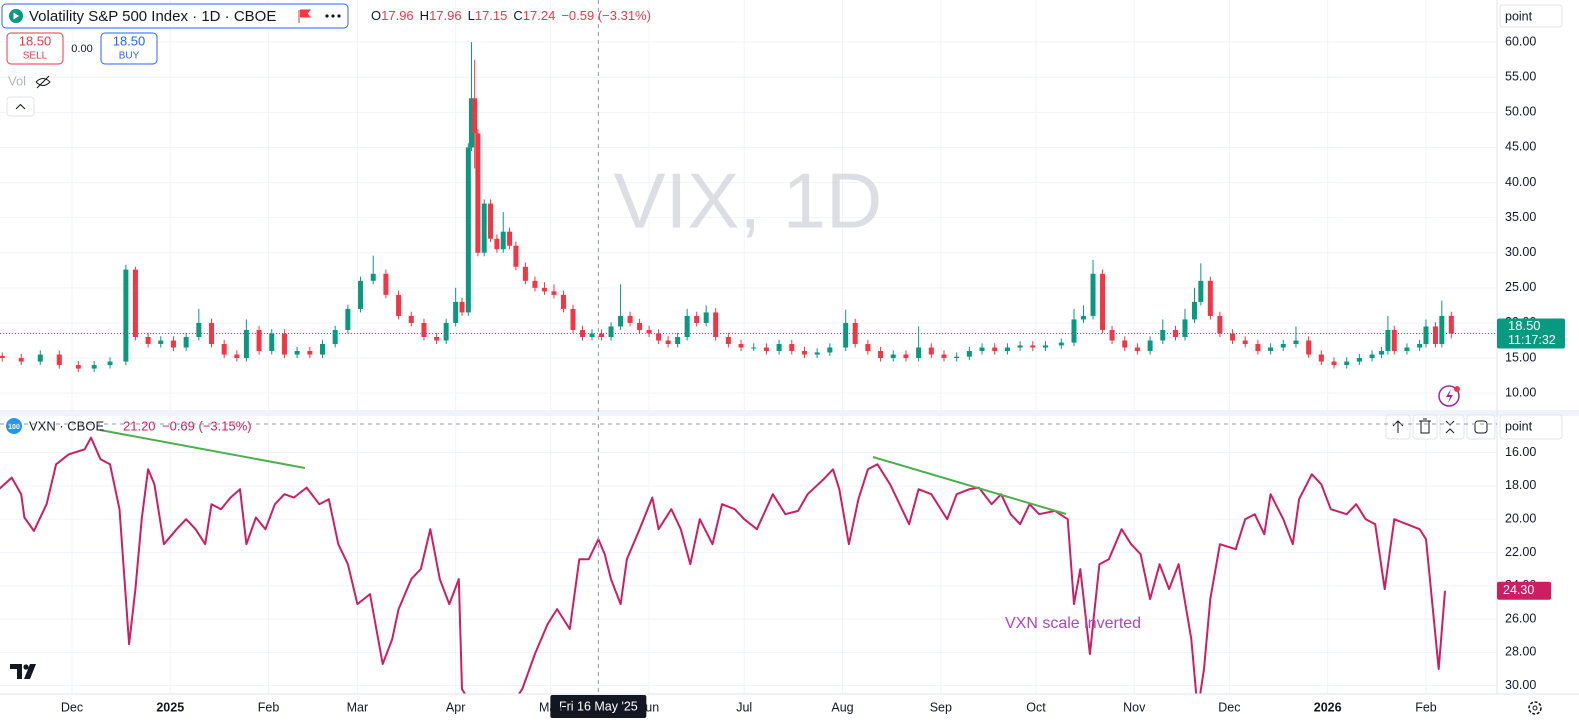  Describe the element at coordinates (551, 707) in the screenshot. I see `x-tick-label: May` at that location.